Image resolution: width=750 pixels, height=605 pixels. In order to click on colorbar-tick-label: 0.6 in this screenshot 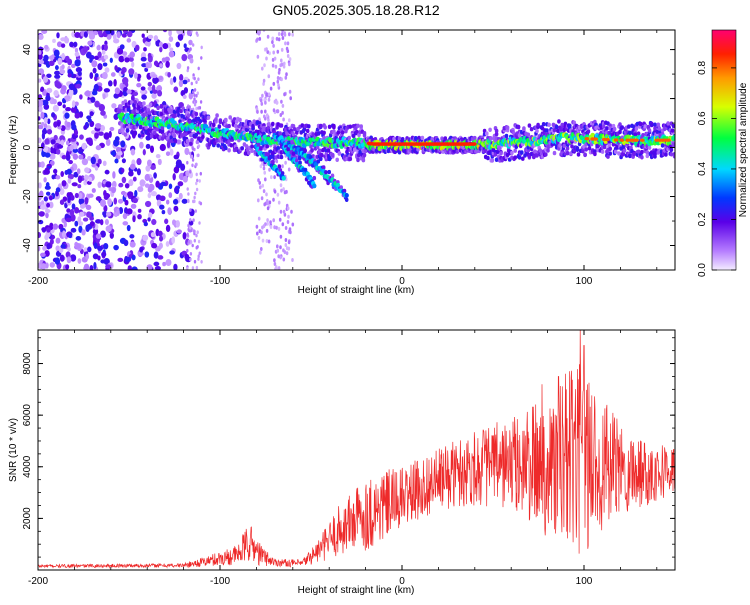, I will do `click(702, 118)`.